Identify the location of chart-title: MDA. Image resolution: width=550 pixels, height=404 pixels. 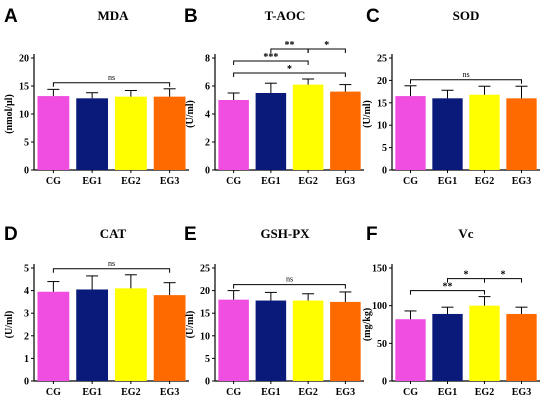
(113, 15).